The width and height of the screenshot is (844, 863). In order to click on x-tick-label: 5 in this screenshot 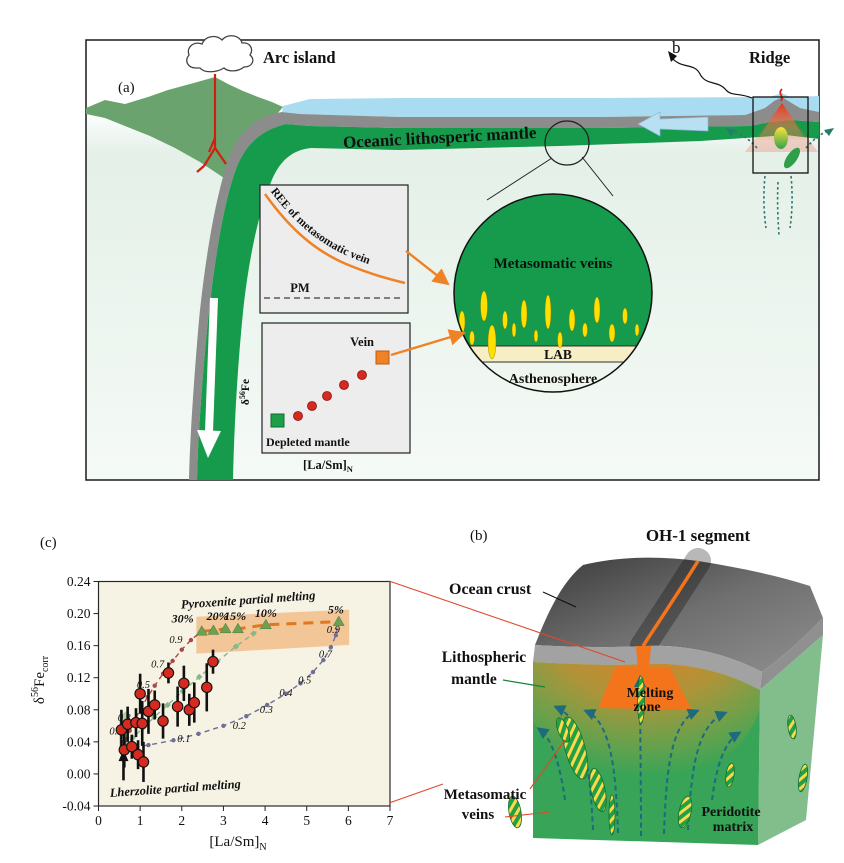, I will do `click(306, 820)`.